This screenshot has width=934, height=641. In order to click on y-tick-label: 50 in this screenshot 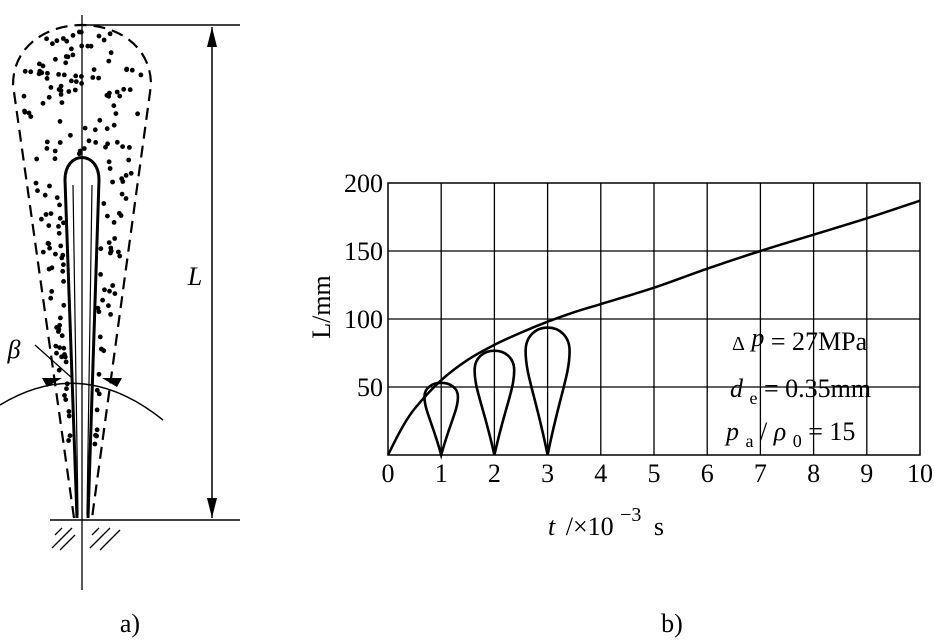, I will do `click(370, 387)`.